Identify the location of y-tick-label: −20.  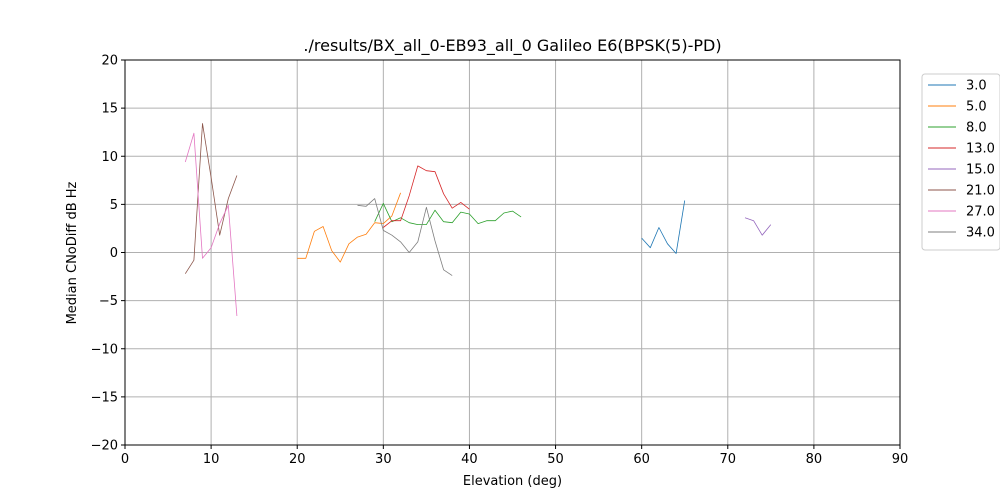
(104, 446).